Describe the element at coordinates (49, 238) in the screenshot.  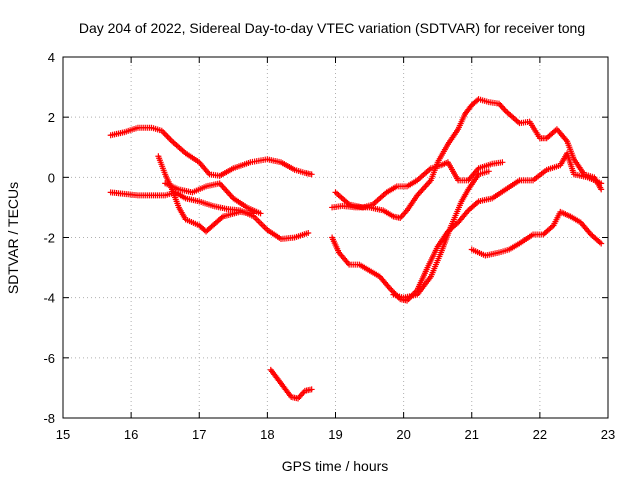
I see `y-tick-label: -2` at that location.